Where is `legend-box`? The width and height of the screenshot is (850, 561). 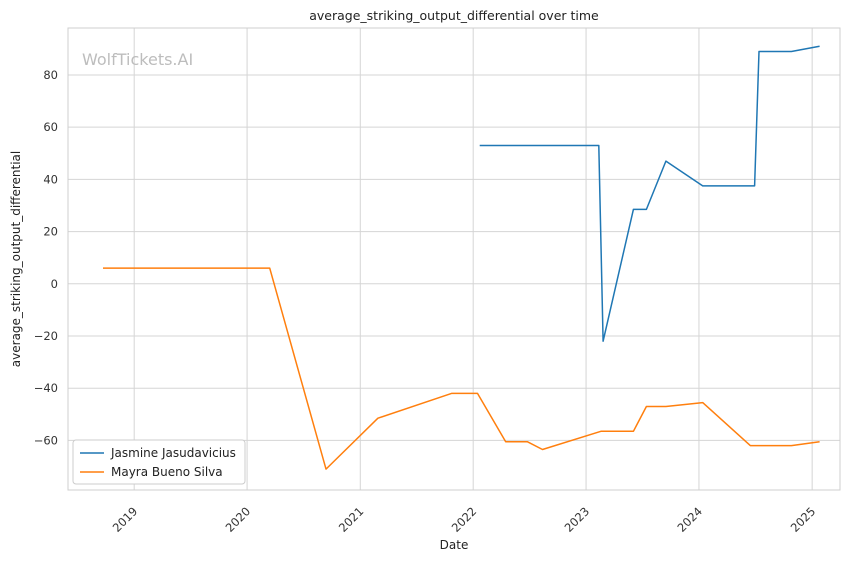
legend-box is located at coordinates (159, 462).